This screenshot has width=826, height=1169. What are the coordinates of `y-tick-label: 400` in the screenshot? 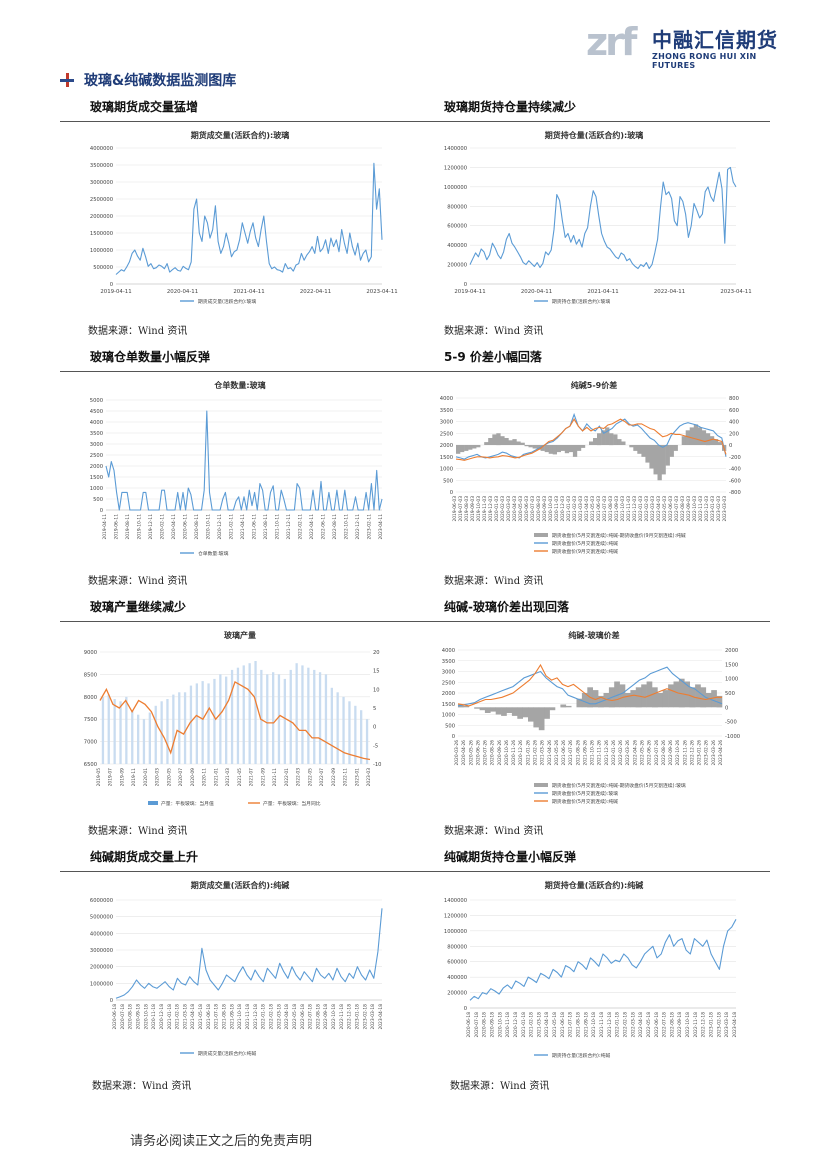 It's located at (734, 423).